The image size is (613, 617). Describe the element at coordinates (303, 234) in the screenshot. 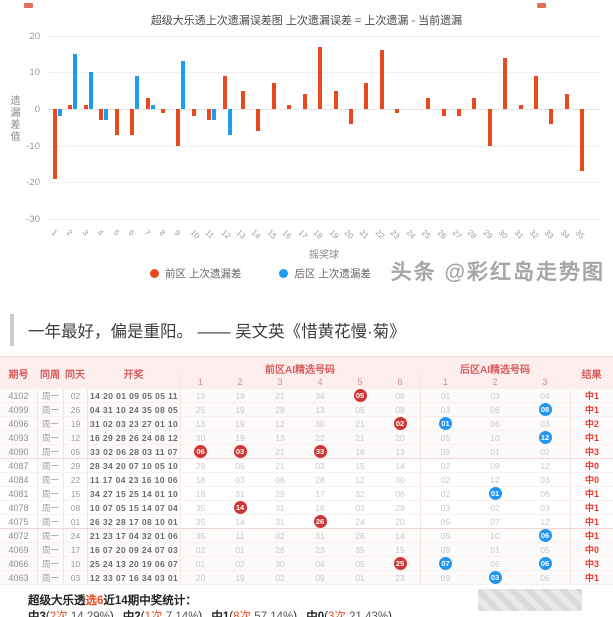

I see `x-tick-label: 17` at that location.